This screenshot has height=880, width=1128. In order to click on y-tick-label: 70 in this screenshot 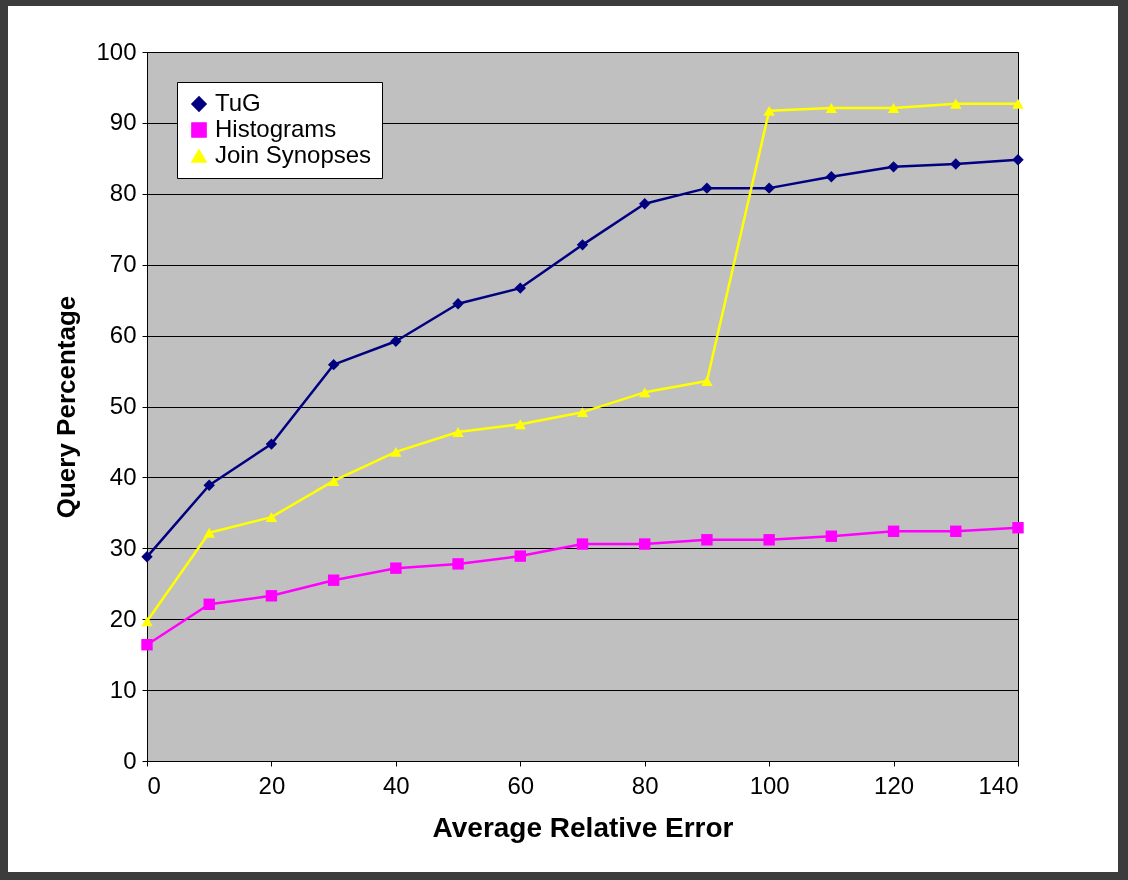, I will do `click(123, 264)`.